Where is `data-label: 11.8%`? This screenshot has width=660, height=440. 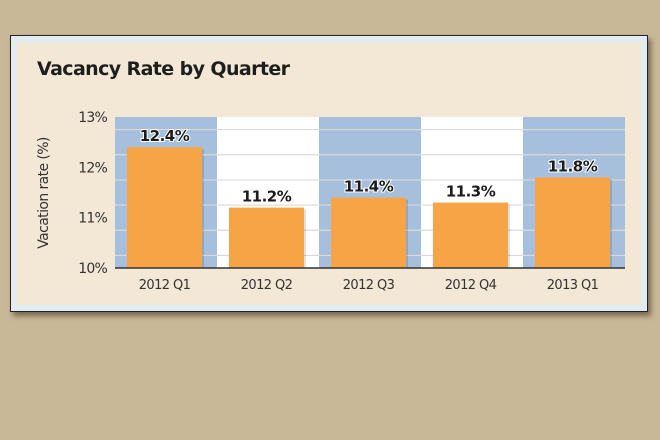 data-label: 11.8% is located at coordinates (573, 166).